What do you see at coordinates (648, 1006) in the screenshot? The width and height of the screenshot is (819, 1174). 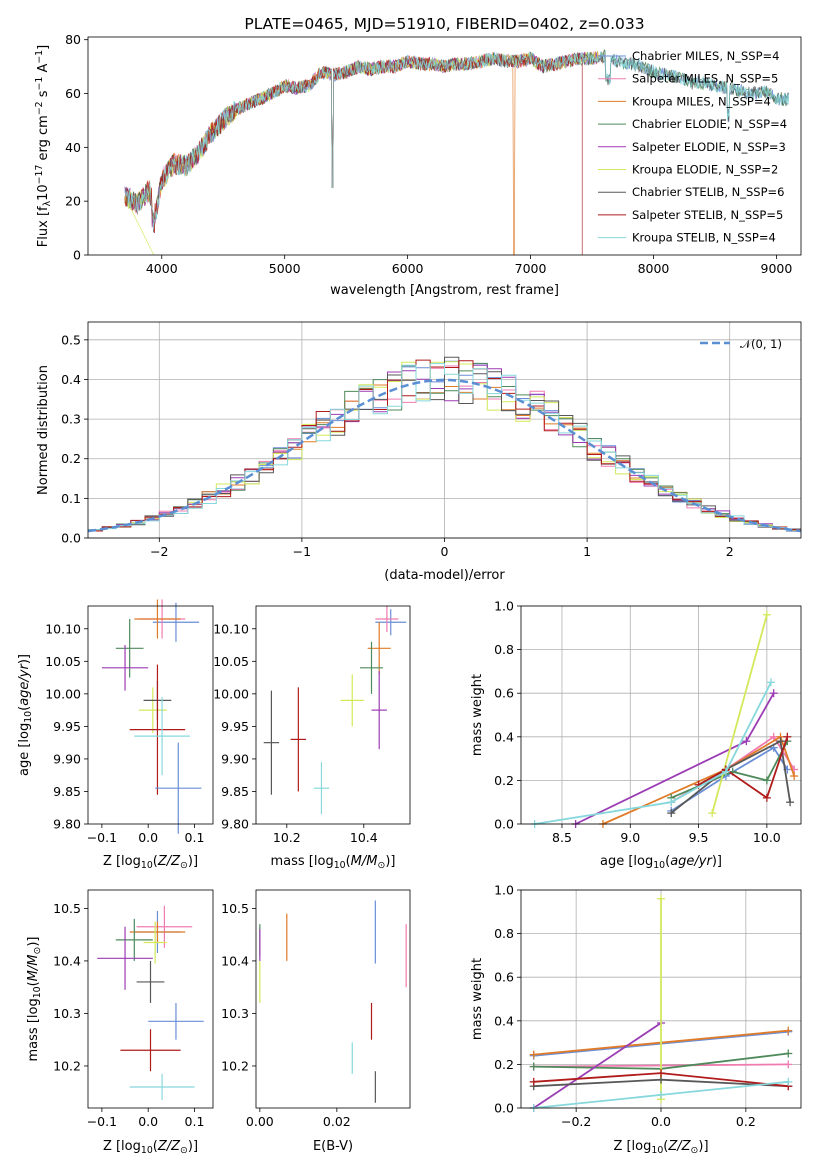 I see `weight-z-panel: −0.2 0.0 0.2 0.0 0.2 0.4 0.6 0.8 1.0` at bounding box center [648, 1006].